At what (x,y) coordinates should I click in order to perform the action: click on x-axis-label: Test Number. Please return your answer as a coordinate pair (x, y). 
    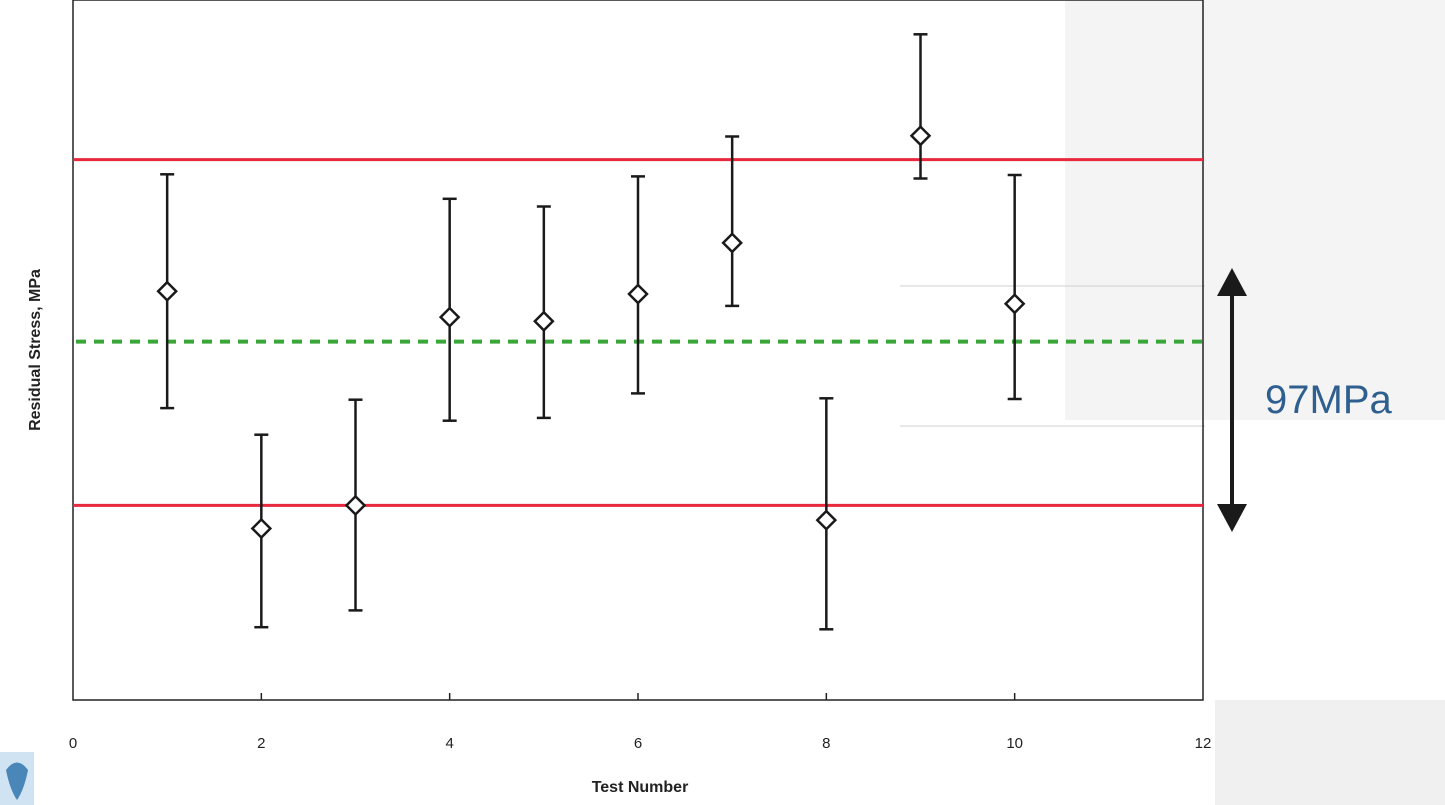
    Looking at the image, I should click on (640, 787).